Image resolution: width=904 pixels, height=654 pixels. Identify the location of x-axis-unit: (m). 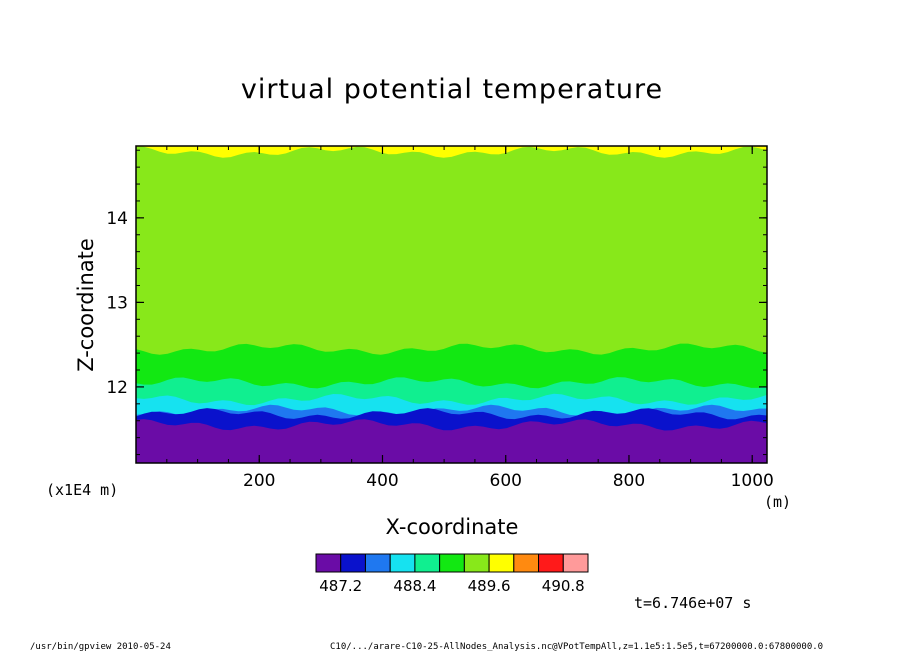
(778, 502).